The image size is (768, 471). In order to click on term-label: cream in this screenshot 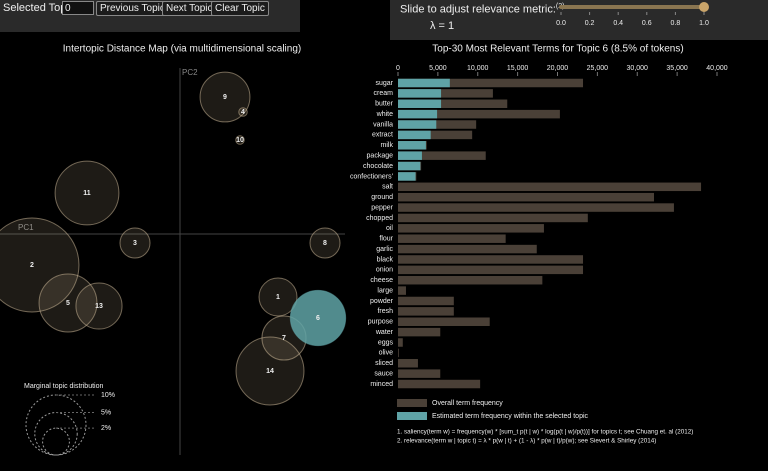, I will do `click(384, 93)`.